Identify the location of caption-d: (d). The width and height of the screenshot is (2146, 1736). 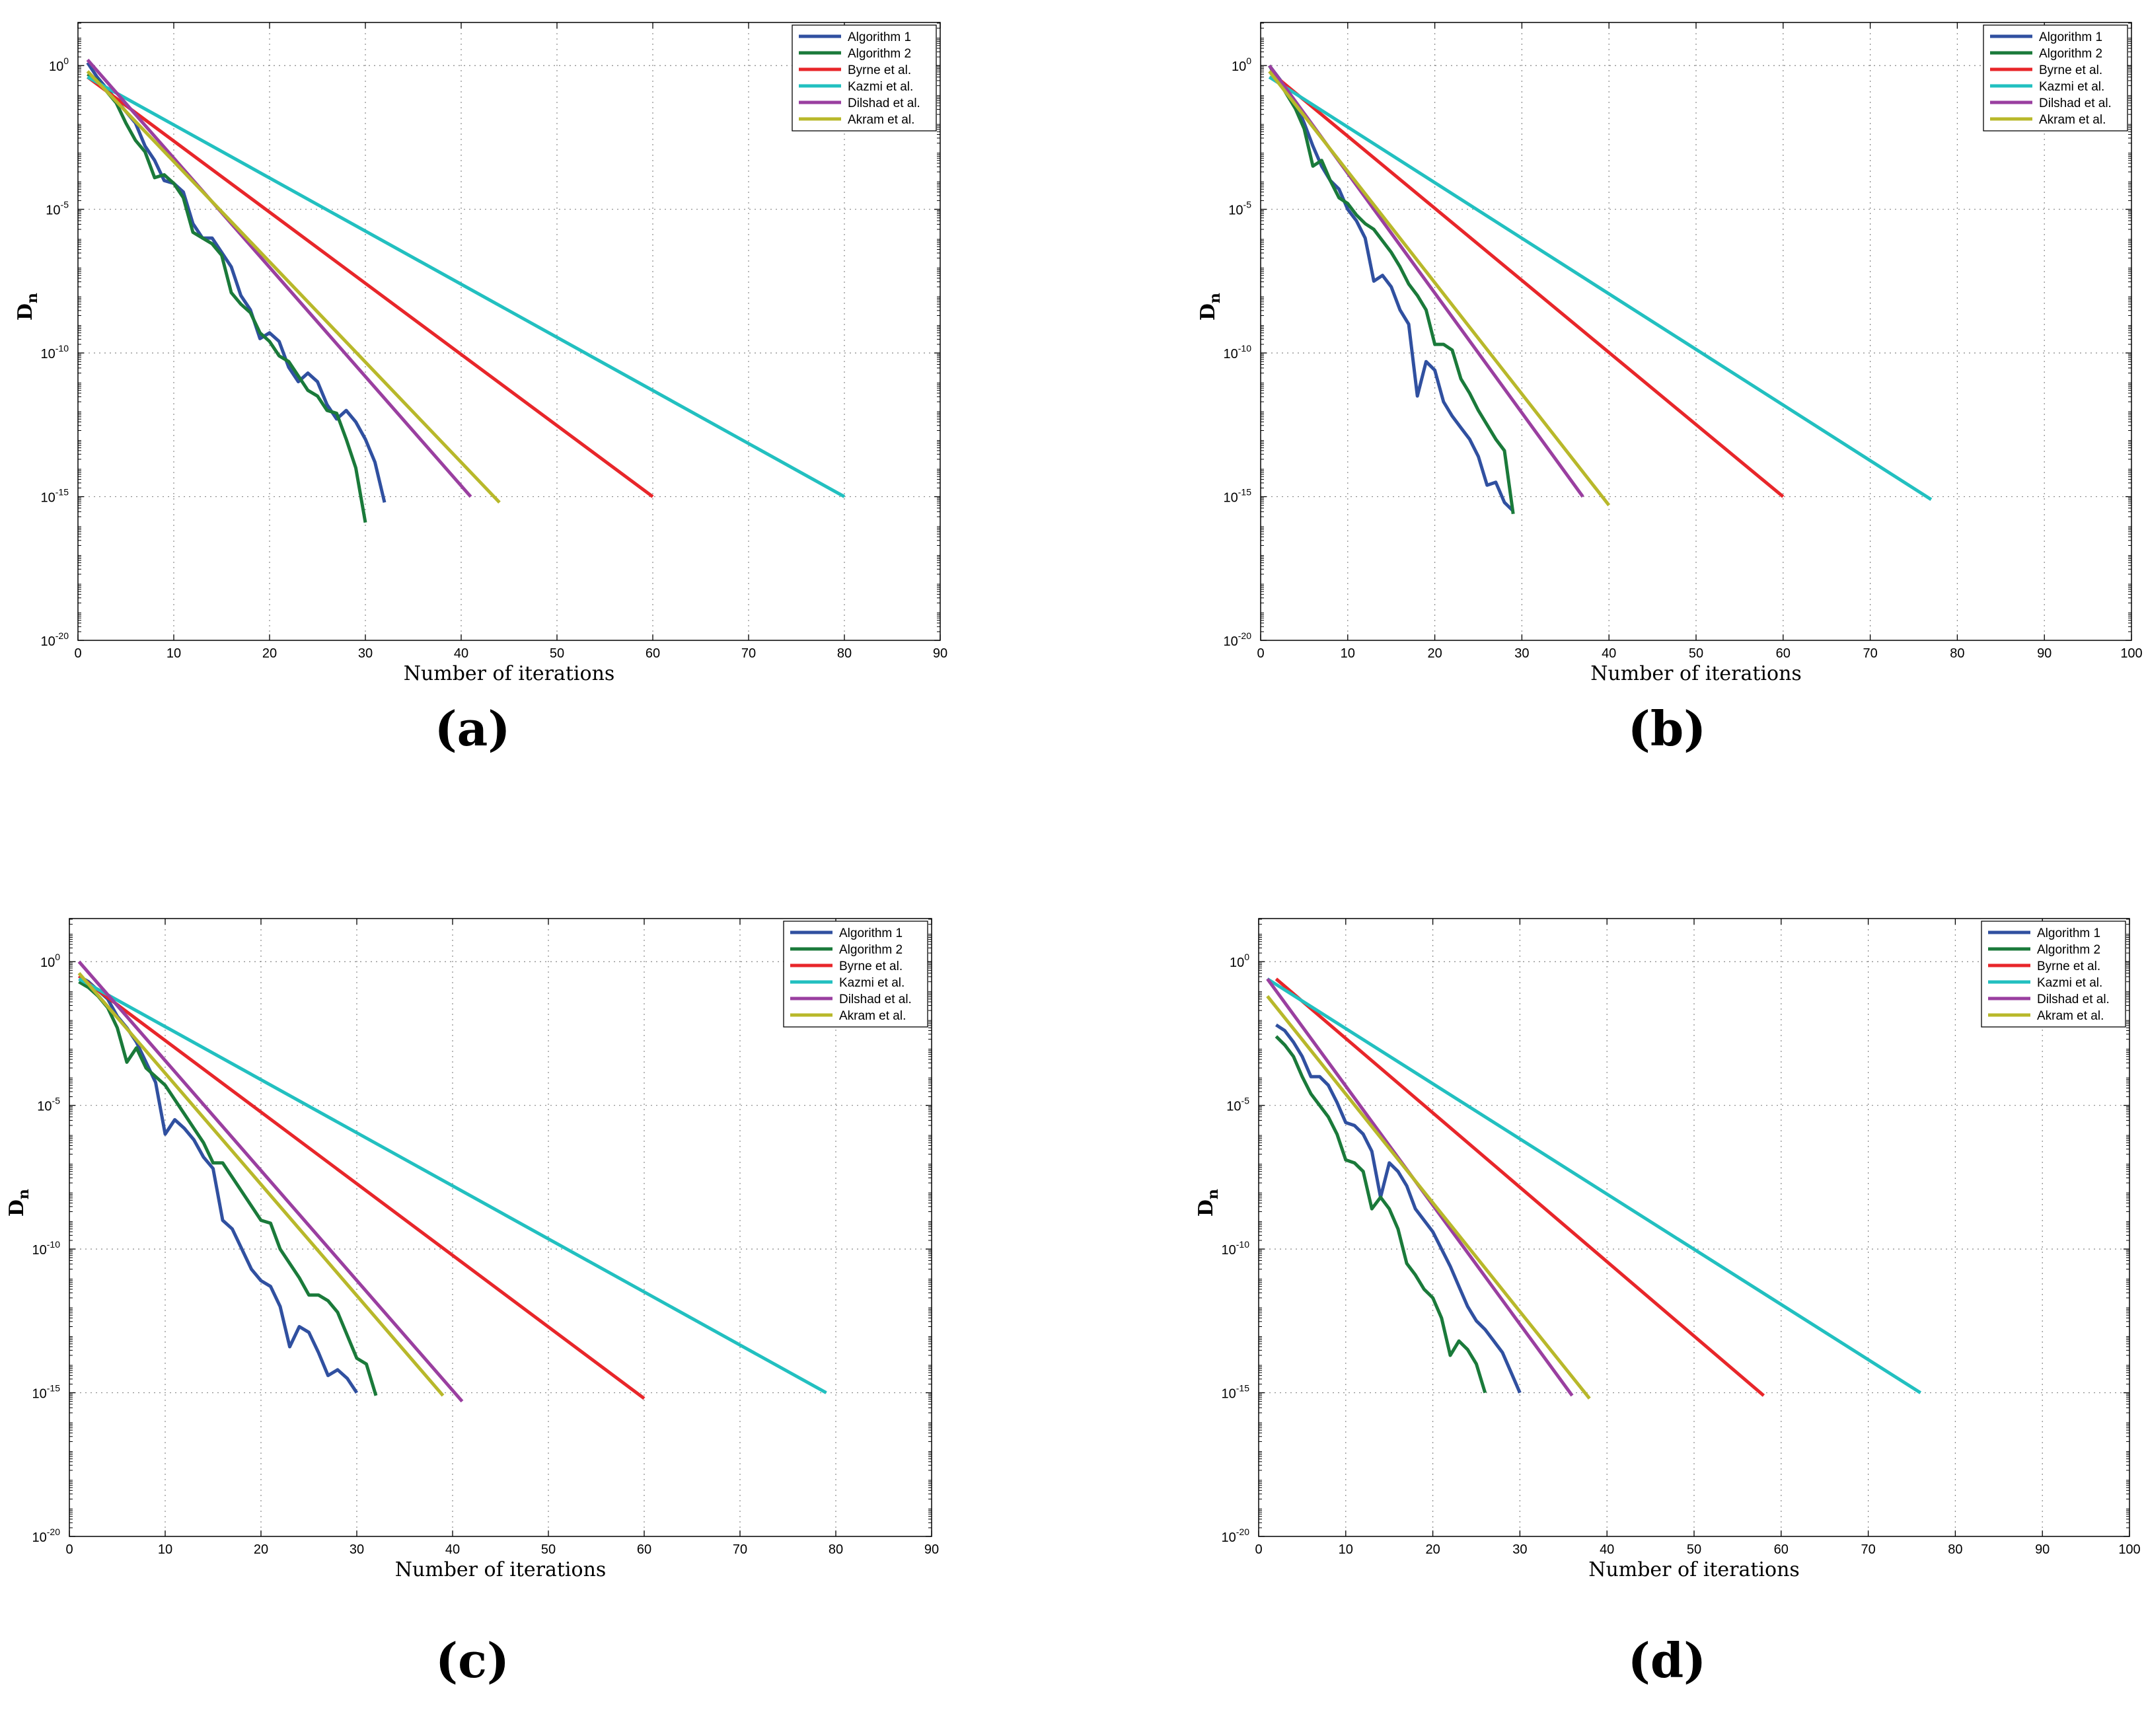
(1667, 1660).